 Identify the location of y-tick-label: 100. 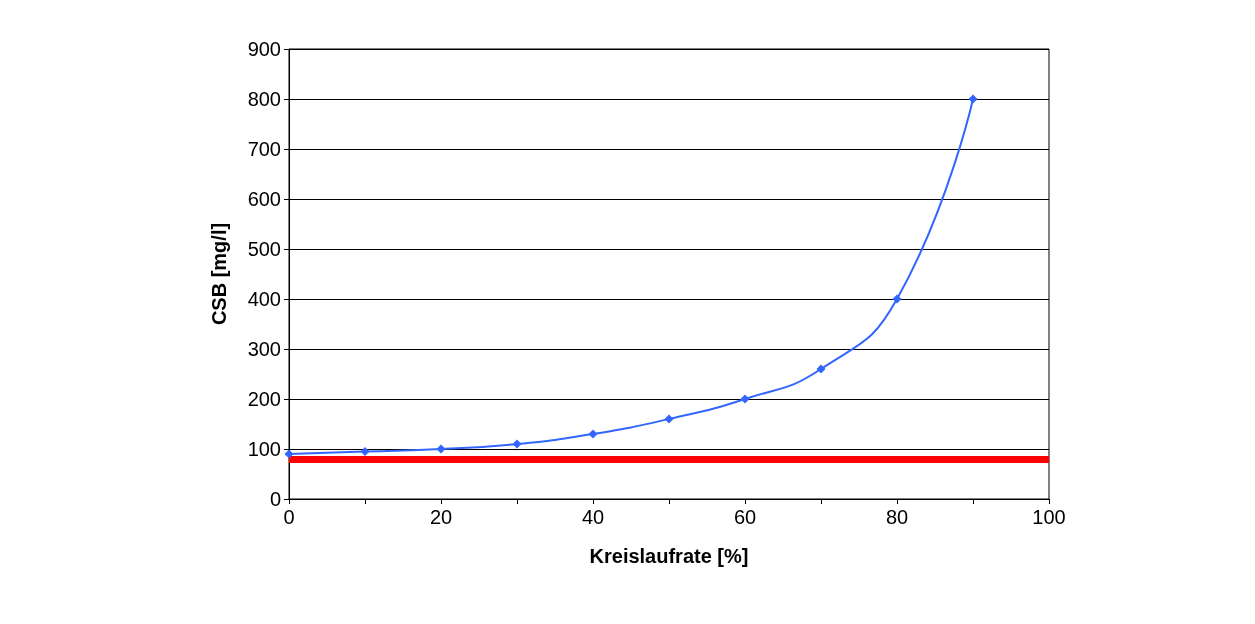
(264, 449).